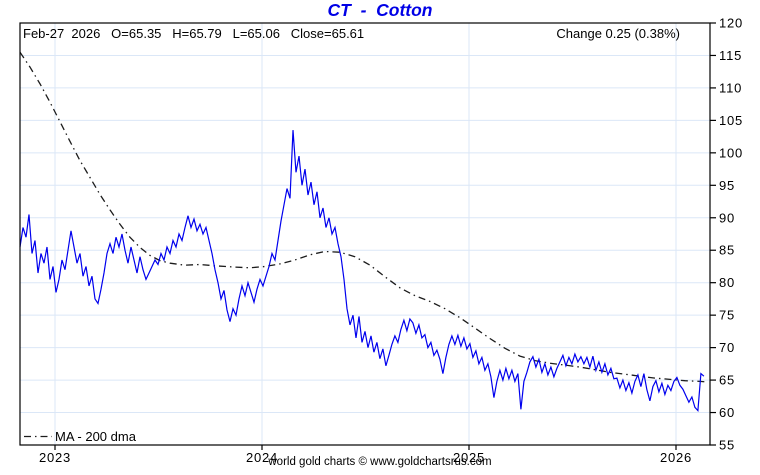 This screenshot has width=760, height=475. Describe the element at coordinates (731, 23) in the screenshot. I see `y-tick-label: 120` at that location.